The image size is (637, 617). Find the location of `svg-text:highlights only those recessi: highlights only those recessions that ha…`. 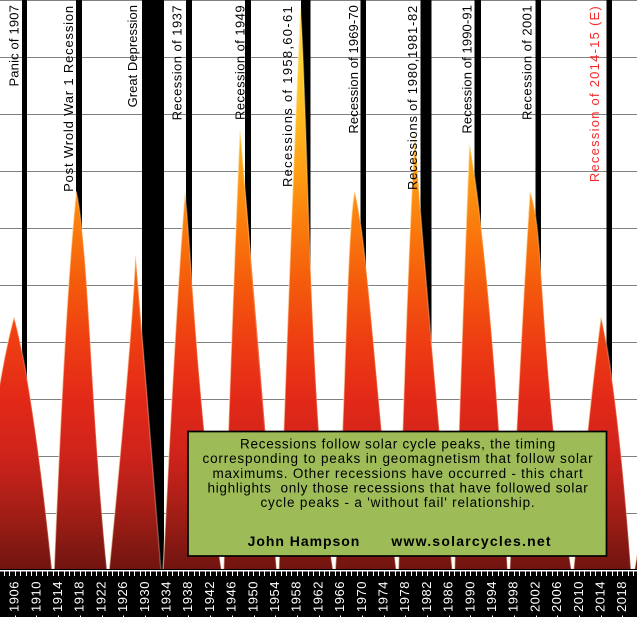

svg-text:highlights only those recessi: highlights only those recessions that ha… is located at coordinates (397, 487).